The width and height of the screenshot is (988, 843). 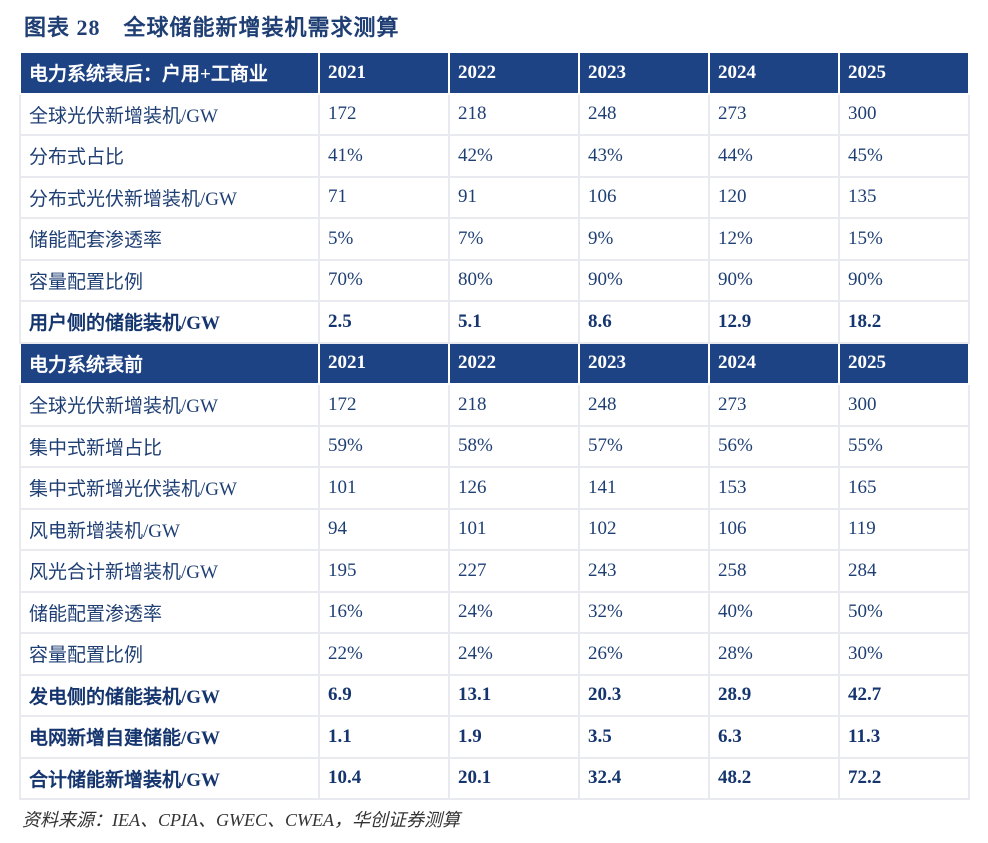 I want to click on value-cell: 20.1, so click(x=514, y=778).